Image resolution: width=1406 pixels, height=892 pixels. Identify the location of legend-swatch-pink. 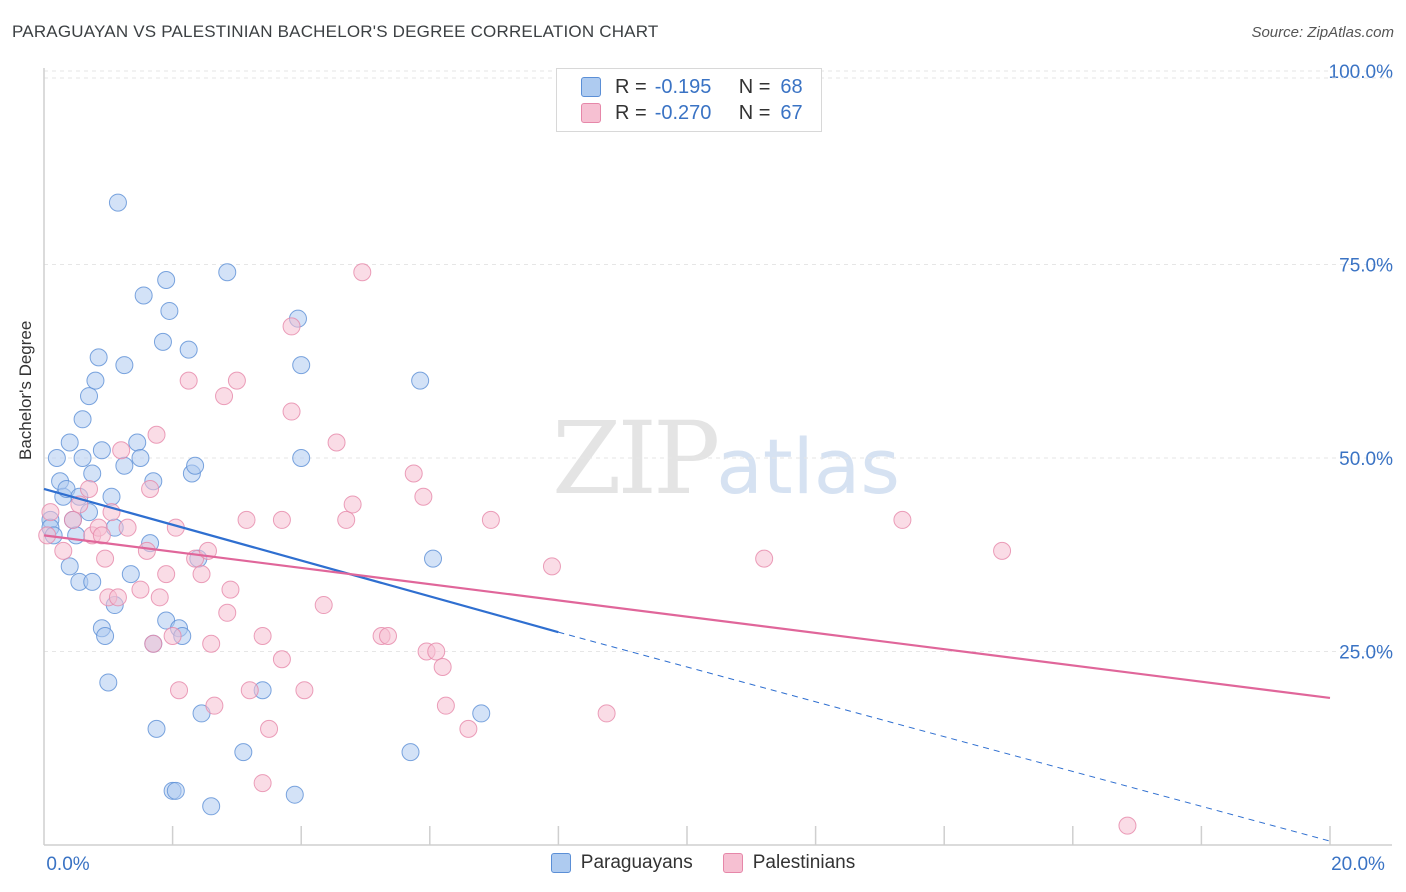
(732, 863).